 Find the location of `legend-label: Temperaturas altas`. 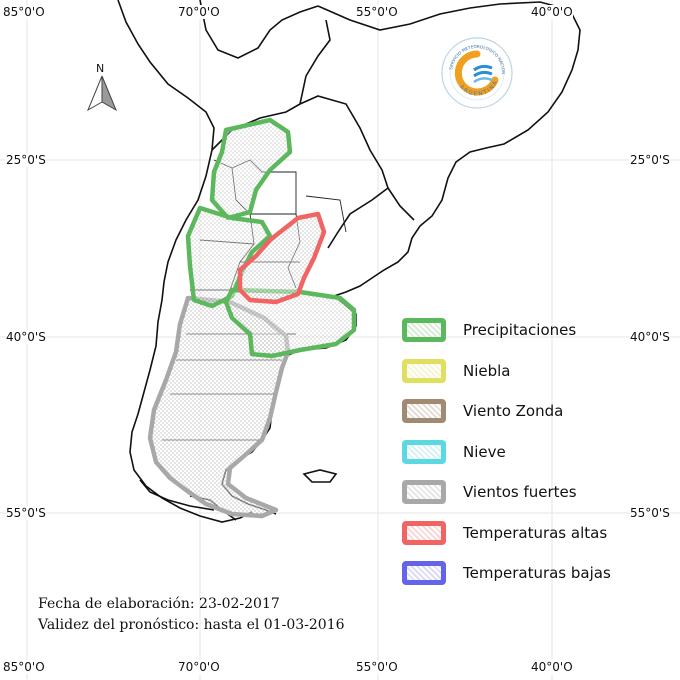

legend-label: Temperaturas altas is located at coordinates (535, 532).